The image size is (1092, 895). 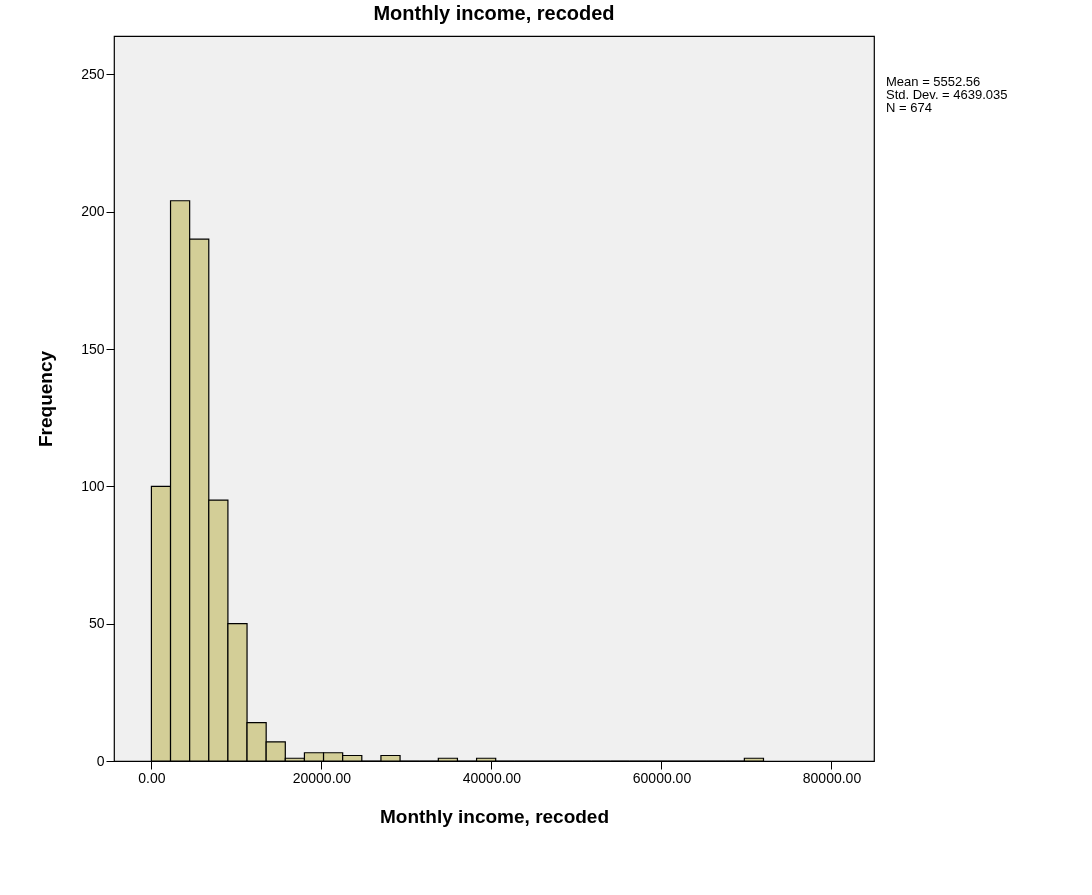 I want to click on y-axis-title: Frequency, so click(x=46, y=399).